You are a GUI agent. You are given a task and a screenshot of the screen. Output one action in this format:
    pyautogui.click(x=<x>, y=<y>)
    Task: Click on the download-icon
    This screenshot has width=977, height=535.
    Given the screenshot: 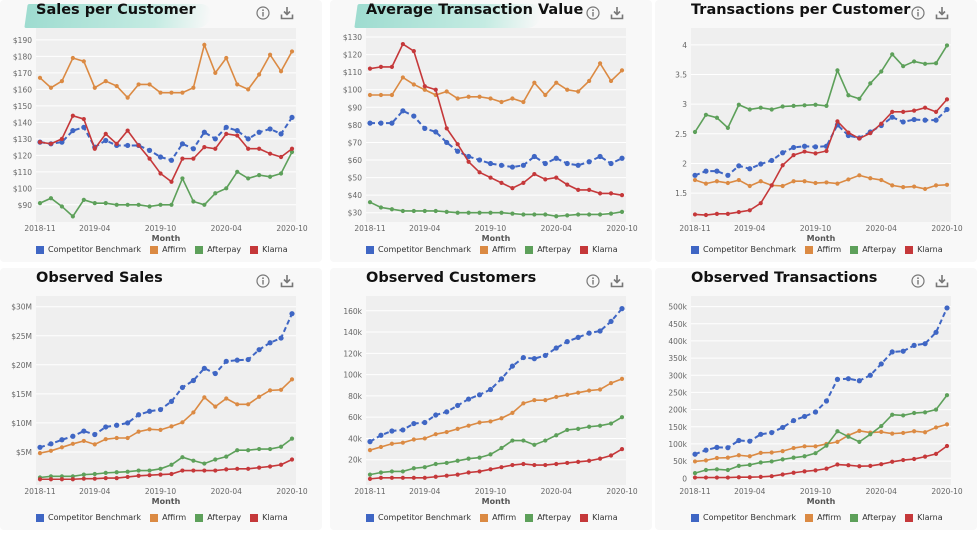 What is the action you would take?
    pyautogui.click(x=942, y=281)
    